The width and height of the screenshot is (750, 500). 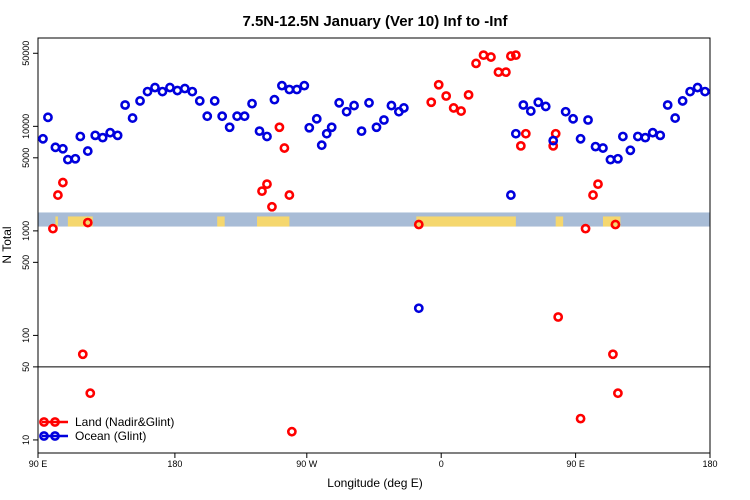 What do you see at coordinates (374, 483) in the screenshot?
I see `x-axis-title: Longitude (deg E)` at bounding box center [374, 483].